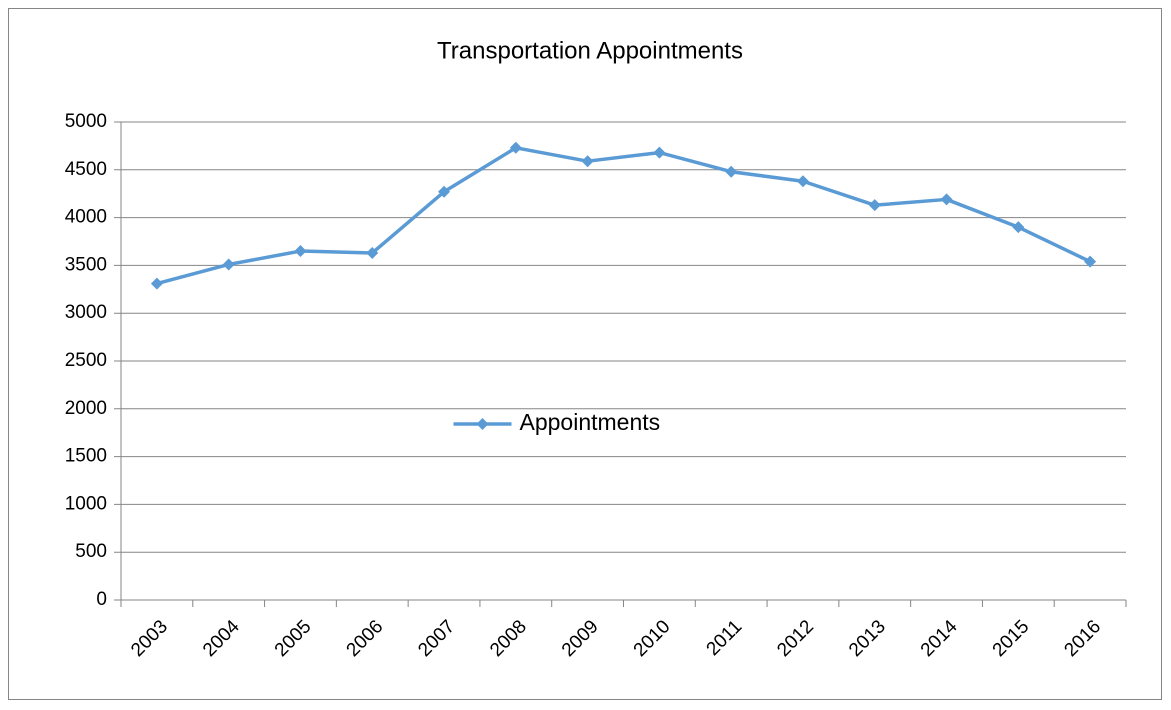 The width and height of the screenshot is (1171, 710). What do you see at coordinates (86, 217) in the screenshot?
I see `y-tick-label: 4000` at bounding box center [86, 217].